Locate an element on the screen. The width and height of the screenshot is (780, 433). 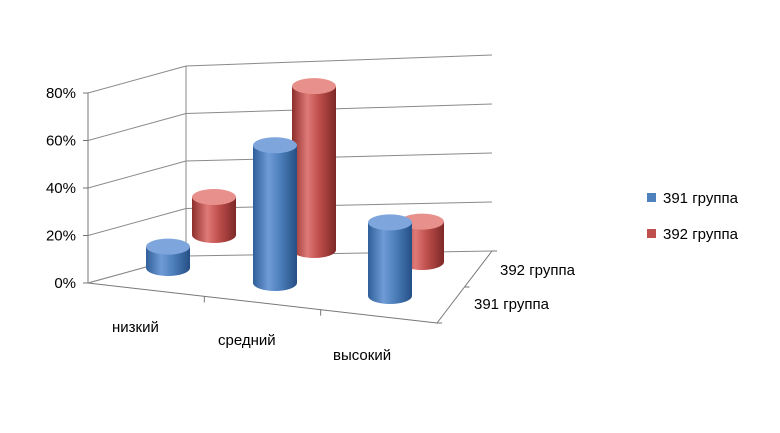
y-tick-label: 20% is located at coordinates (61, 236).